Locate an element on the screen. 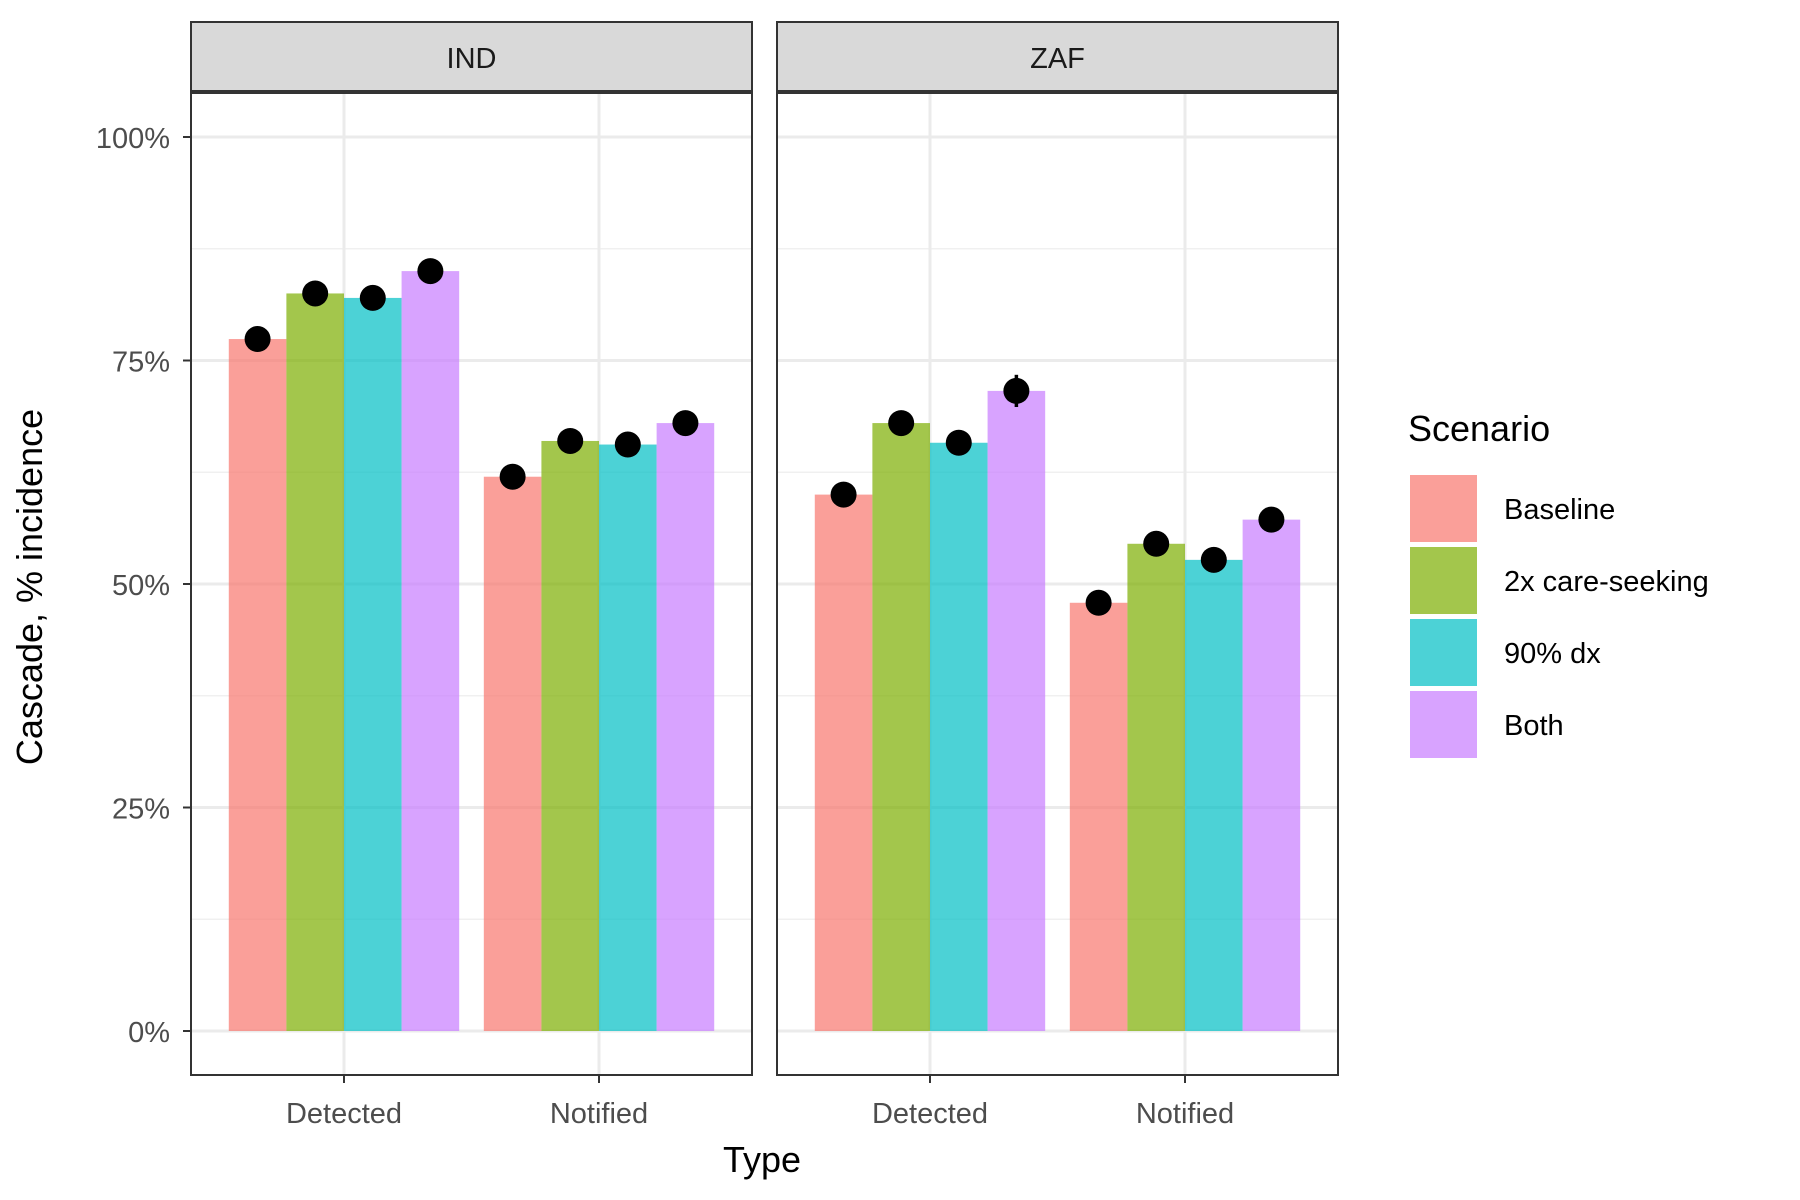 The width and height of the screenshot is (1800, 1200). legend-entry: 2x care-seeking is located at coordinates (1559, 580).